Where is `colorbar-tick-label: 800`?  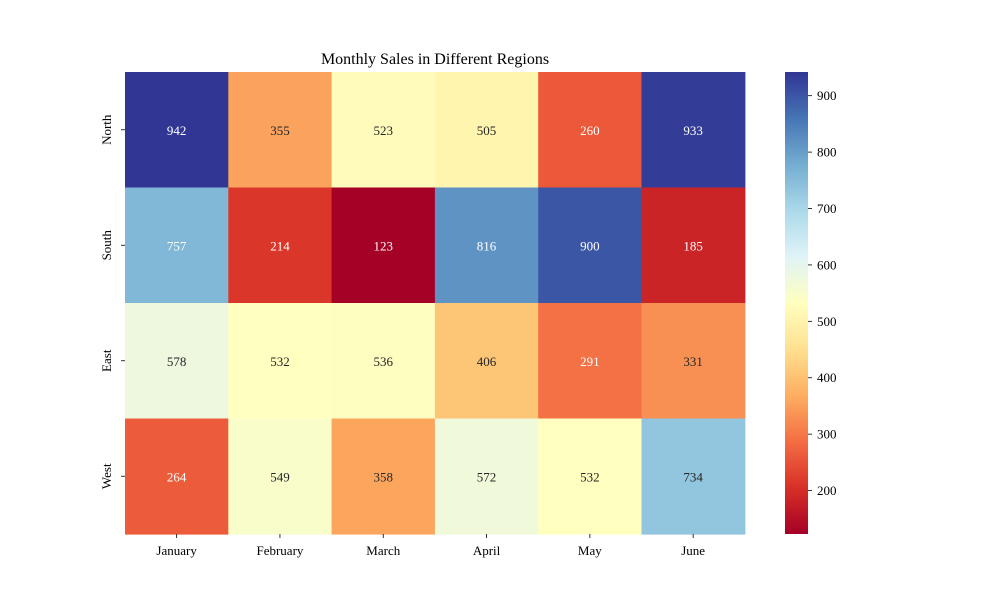
colorbar-tick-label: 800 is located at coordinates (827, 152).